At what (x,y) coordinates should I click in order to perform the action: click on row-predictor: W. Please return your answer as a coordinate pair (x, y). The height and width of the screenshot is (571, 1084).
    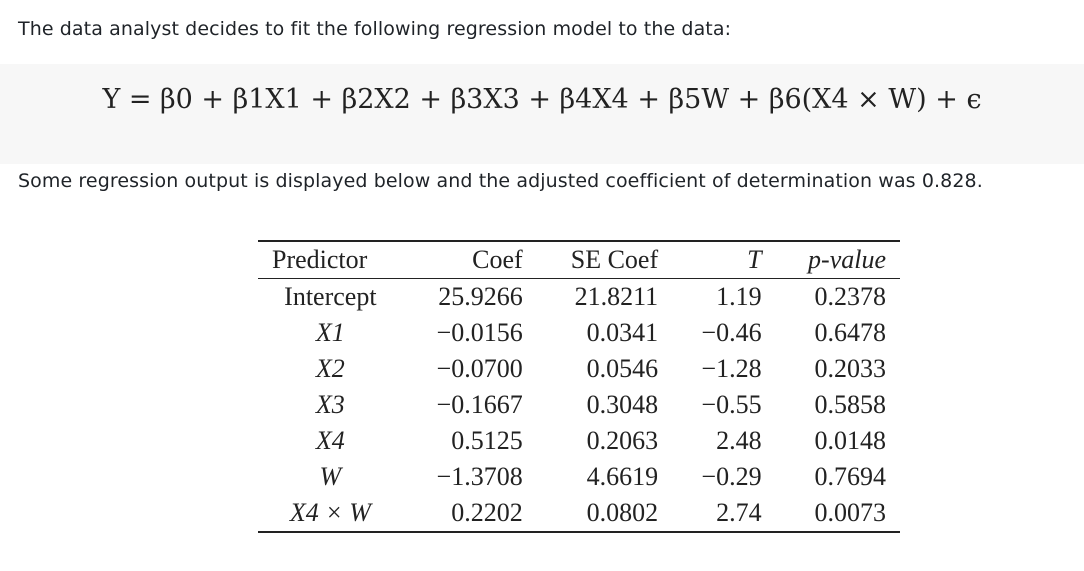
    Looking at the image, I should click on (330, 476).